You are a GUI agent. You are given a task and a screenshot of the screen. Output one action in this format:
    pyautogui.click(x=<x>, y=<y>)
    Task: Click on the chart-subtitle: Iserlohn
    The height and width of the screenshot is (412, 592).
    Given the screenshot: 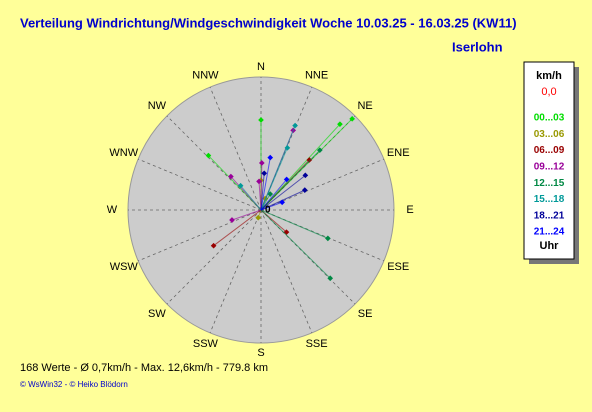 What is the action you would take?
    pyautogui.click(x=477, y=46)
    